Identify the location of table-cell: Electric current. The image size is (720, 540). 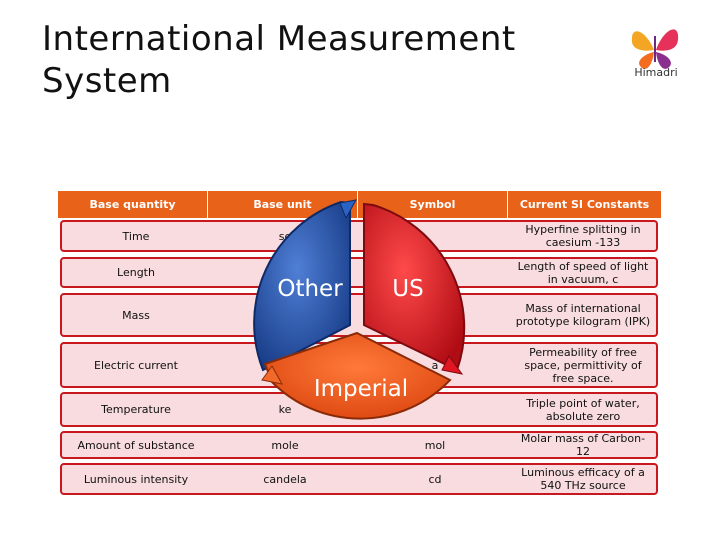
(136, 365).